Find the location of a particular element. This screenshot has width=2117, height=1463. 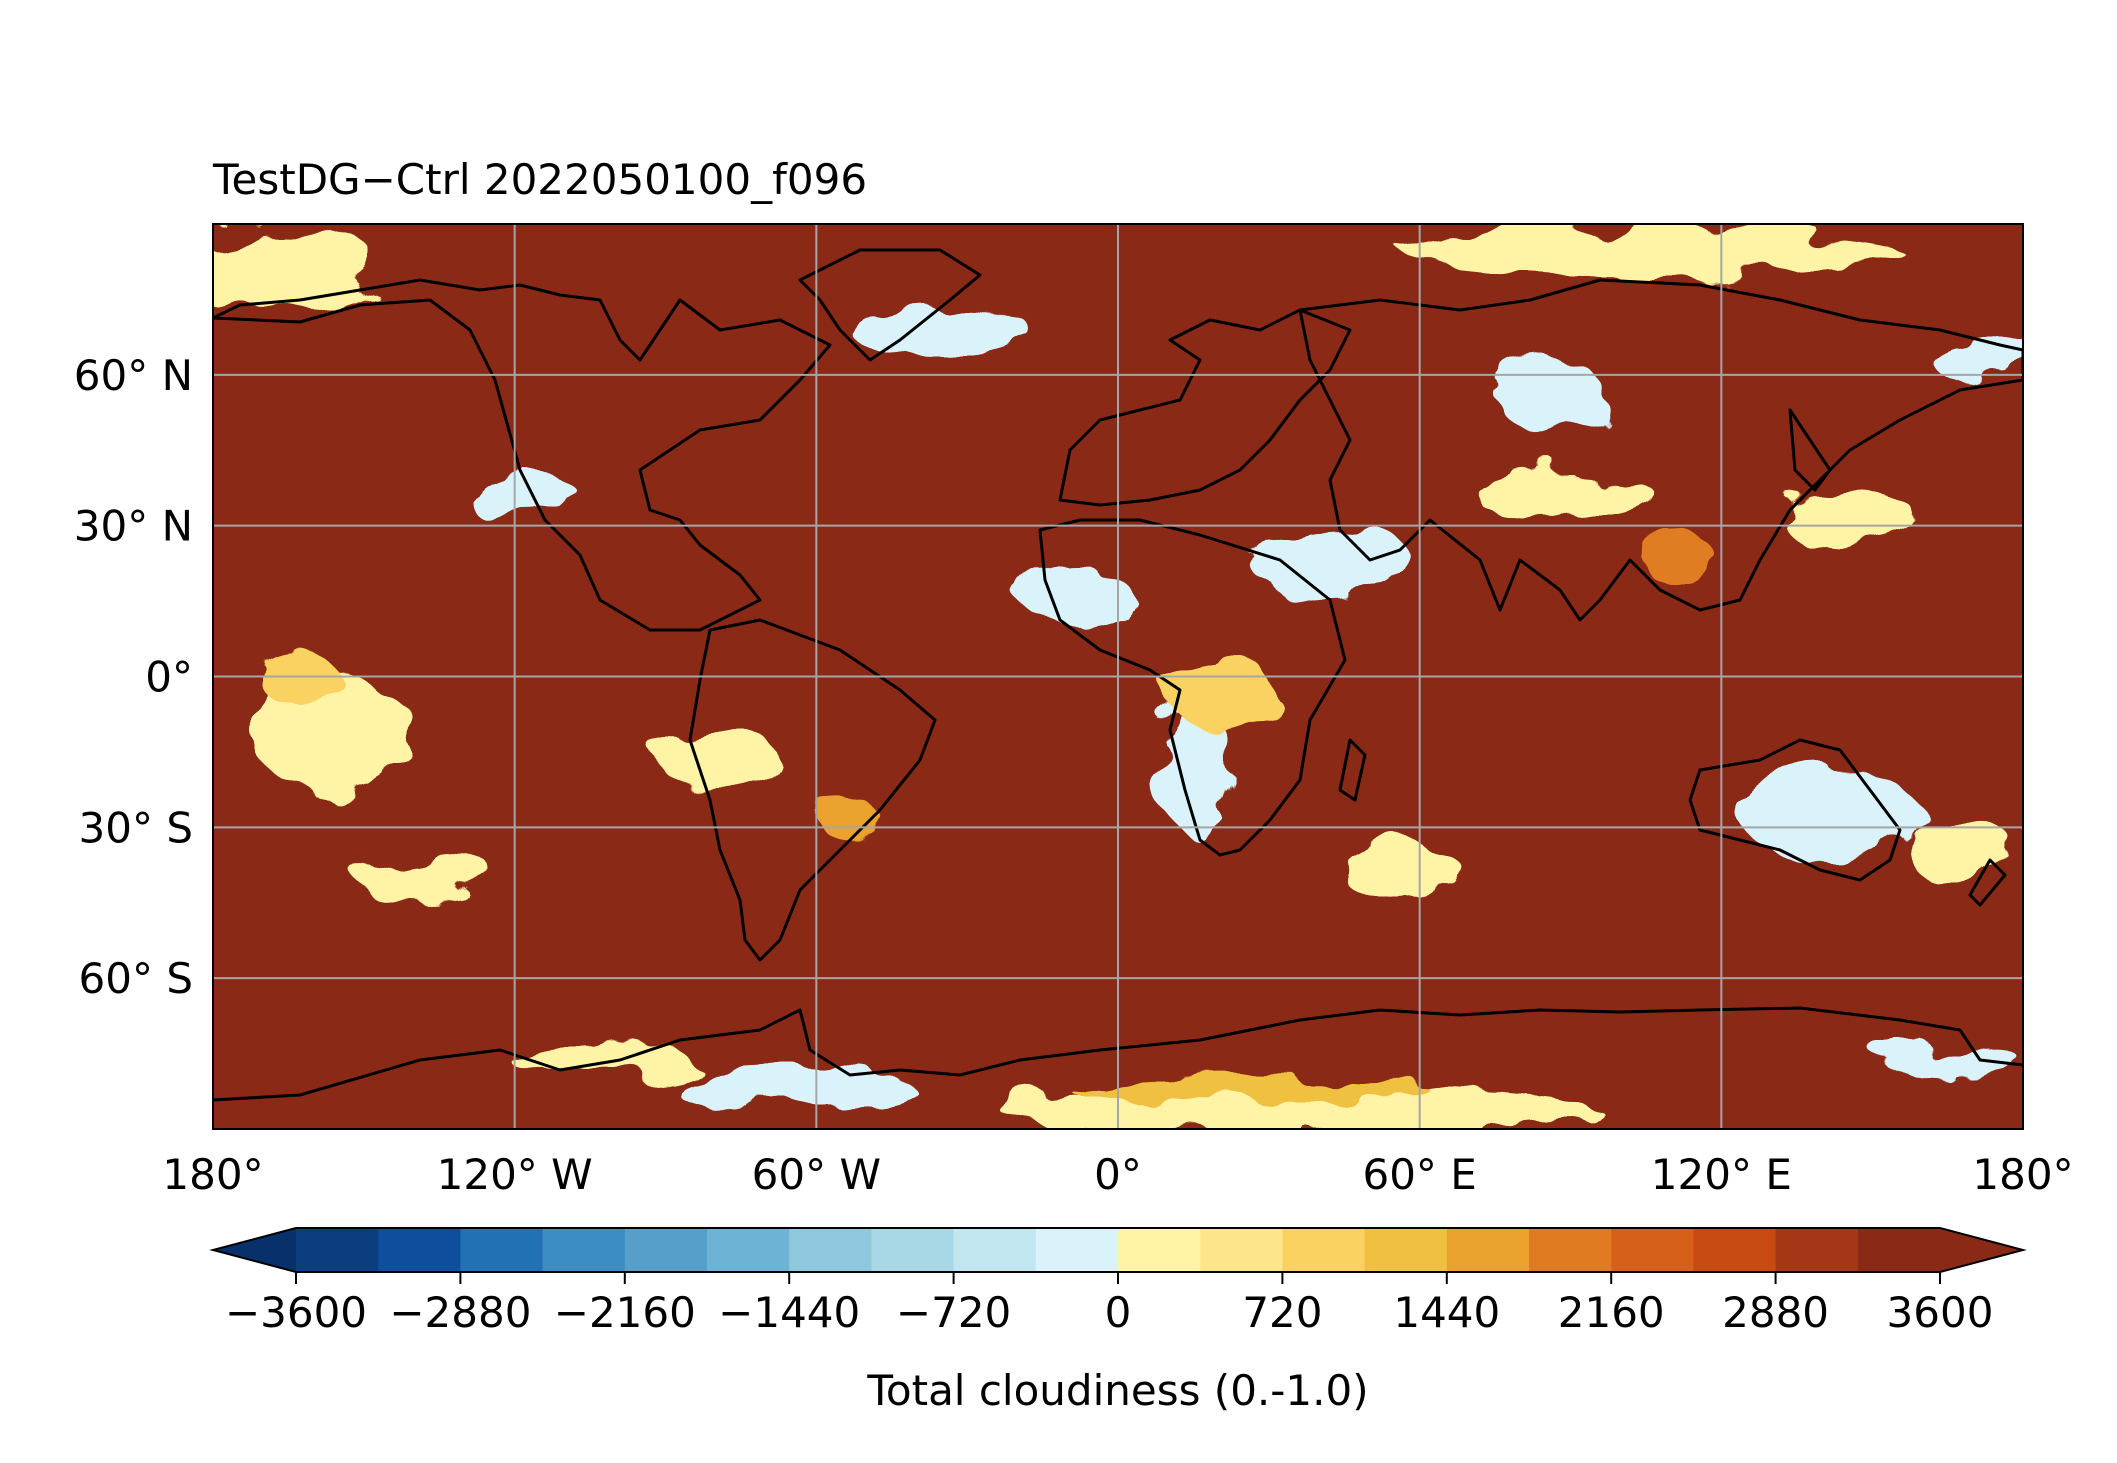

colorbar-tick-label: −2160 is located at coordinates (625, 1312).